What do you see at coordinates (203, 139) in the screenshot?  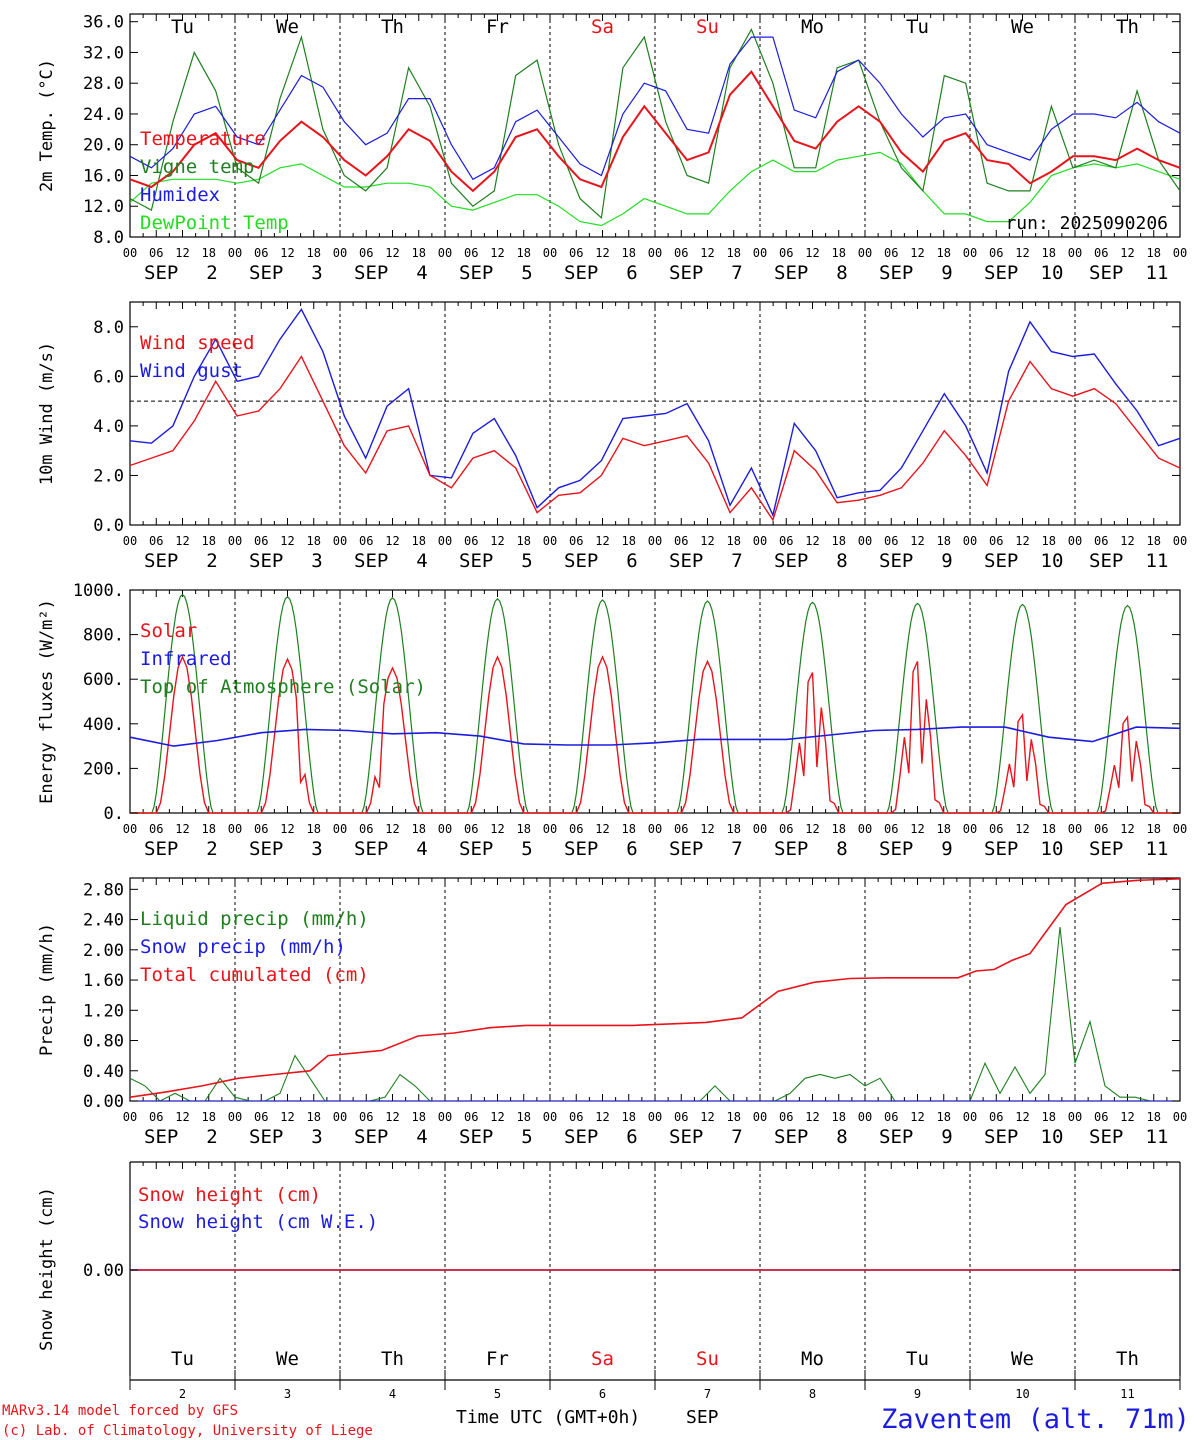 I see `legend-entry: Temperature` at bounding box center [203, 139].